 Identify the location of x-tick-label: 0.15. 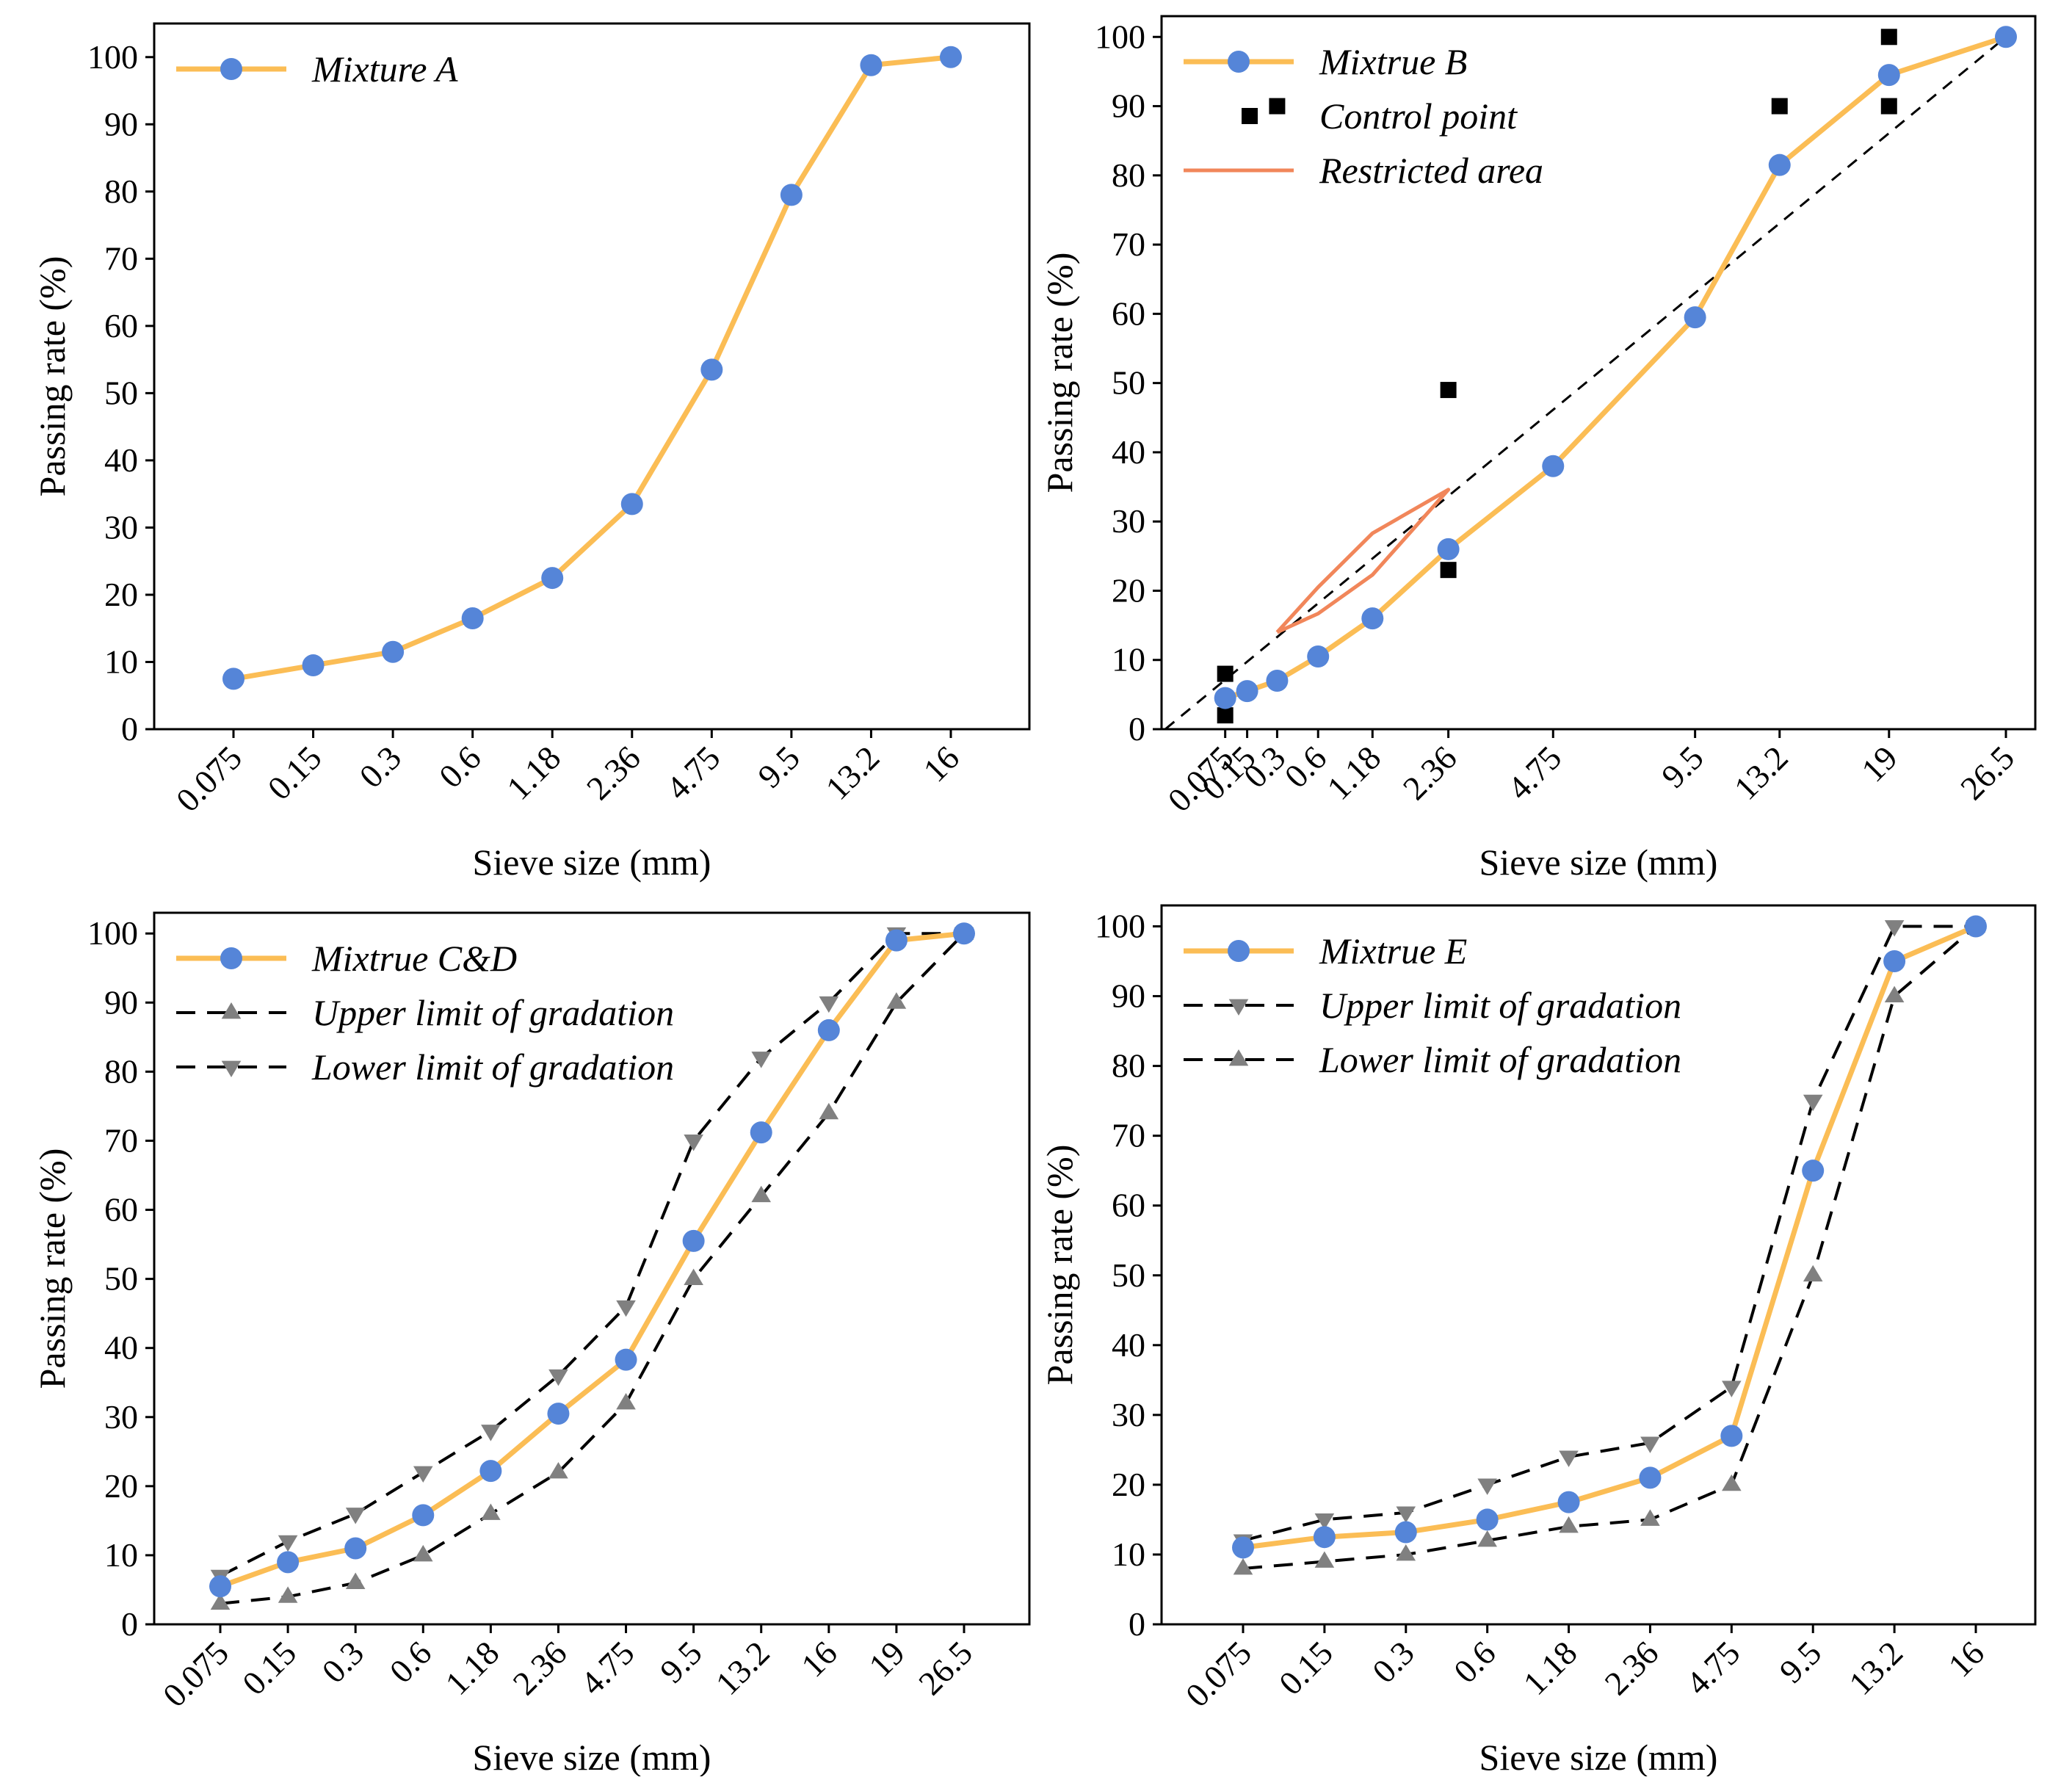
(269, 1668).